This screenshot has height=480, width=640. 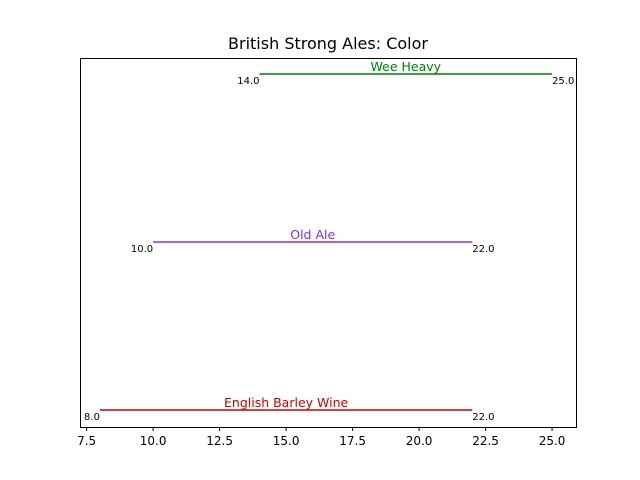 I want to click on x-tick-label: 20.0, so click(x=419, y=441).